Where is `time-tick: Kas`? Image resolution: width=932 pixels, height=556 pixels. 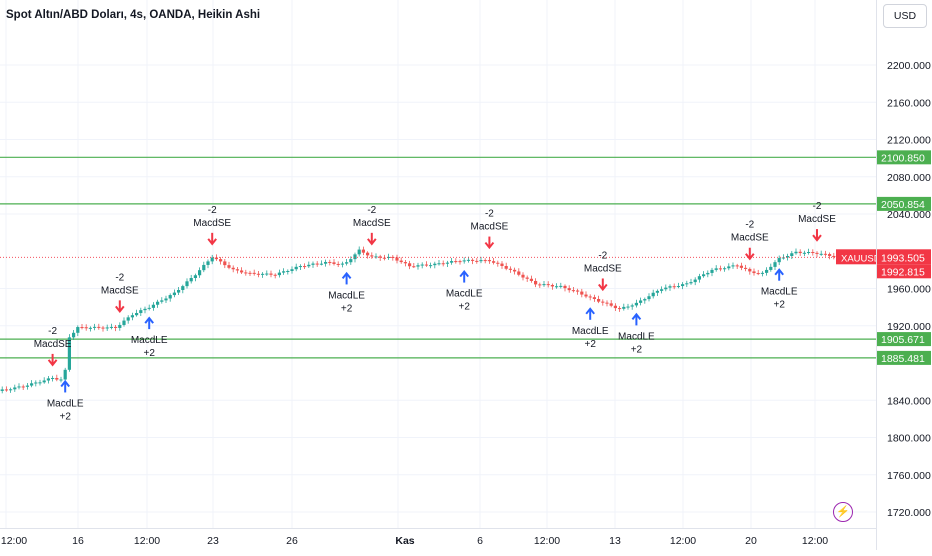
time-tick: Kas is located at coordinates (404, 541).